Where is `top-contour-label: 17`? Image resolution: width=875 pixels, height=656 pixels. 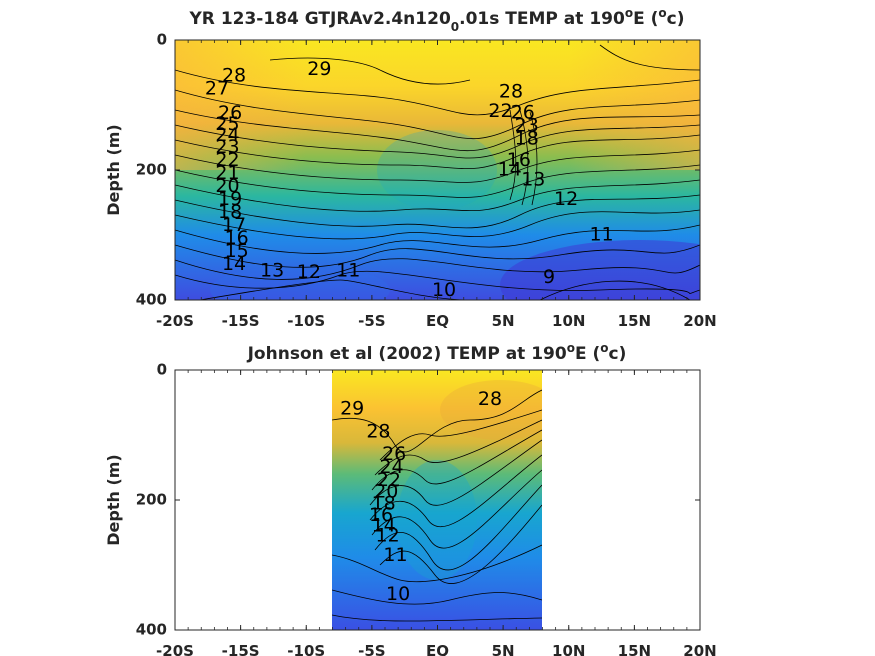 top-contour-label: 17 is located at coordinates (234, 225).